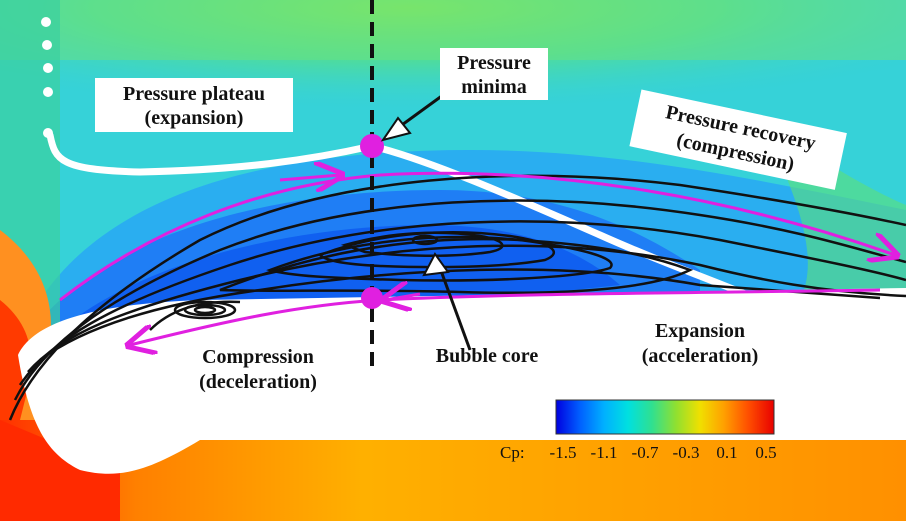  What do you see at coordinates (604, 452) in the screenshot?
I see `colorbar-tick: -1.1` at bounding box center [604, 452].